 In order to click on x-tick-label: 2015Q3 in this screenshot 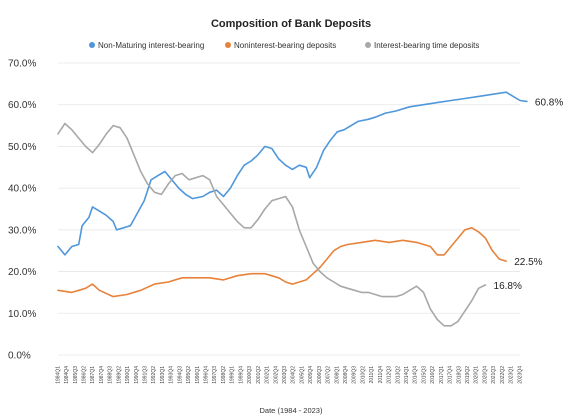, I will do `click(424, 375)`.